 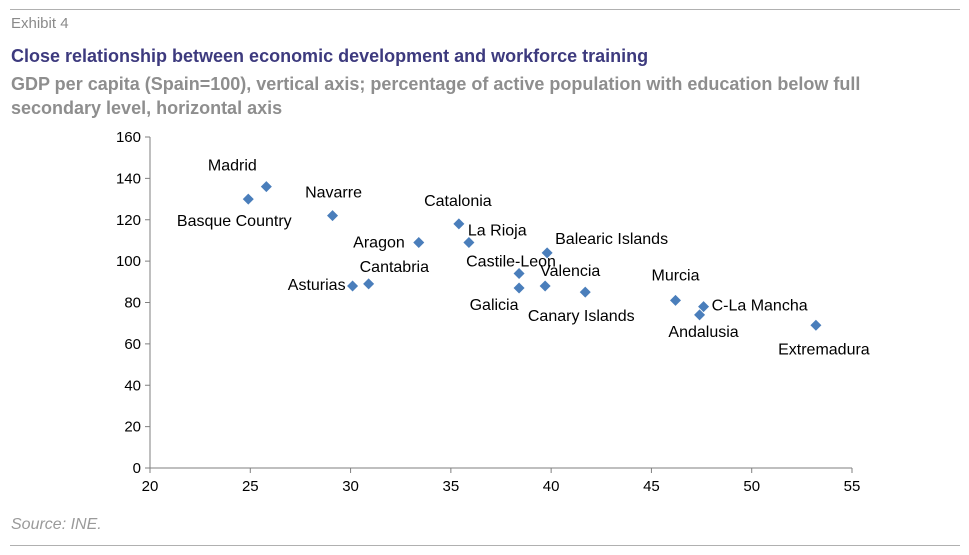 What do you see at coordinates (40, 23) in the screenshot?
I see `exhibit-number: Exhibit 4` at bounding box center [40, 23].